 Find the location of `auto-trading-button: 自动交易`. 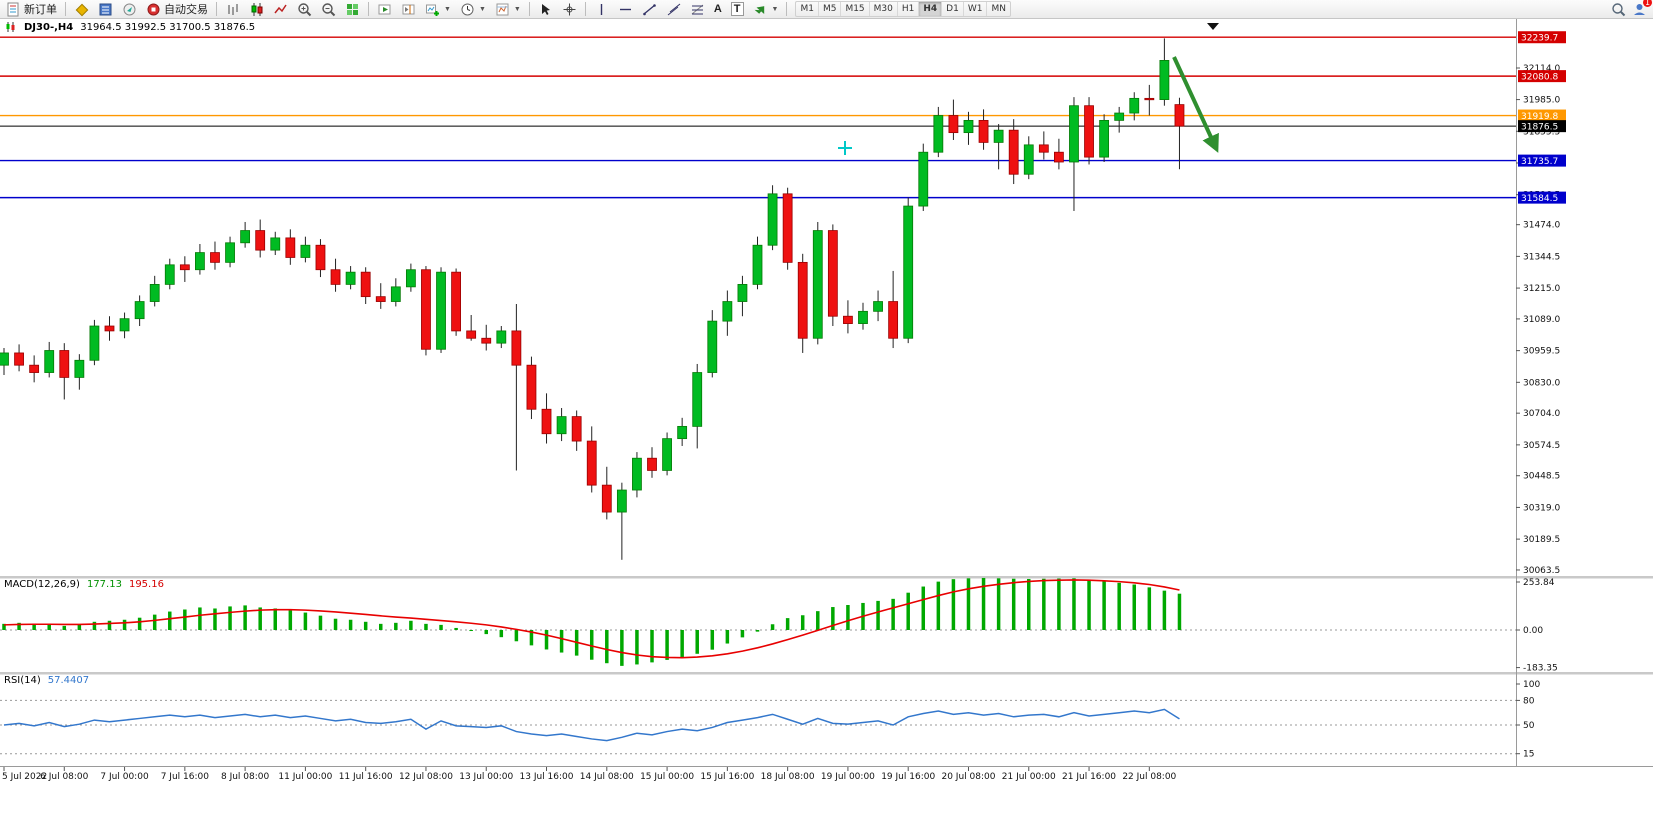

auto-trading-button: 自动交易 is located at coordinates (177, 9).